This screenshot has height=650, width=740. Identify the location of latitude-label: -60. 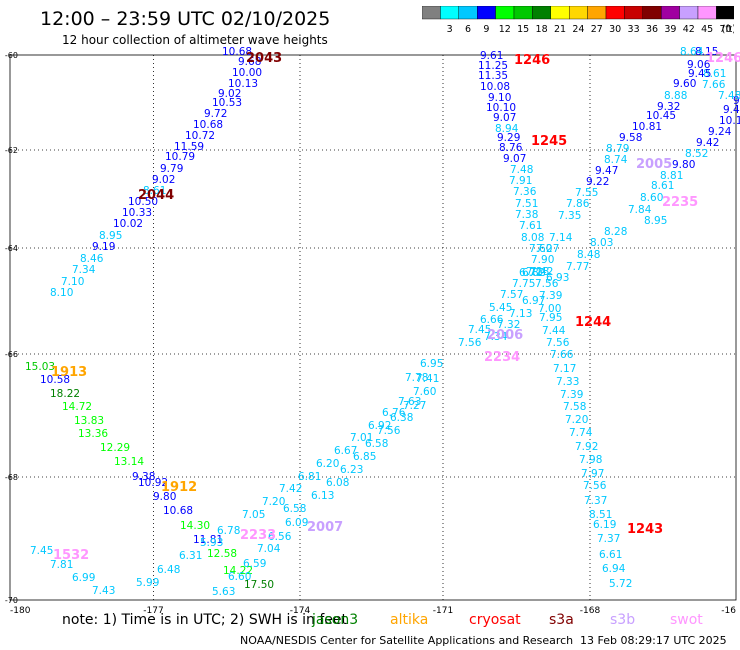
(11, 55).